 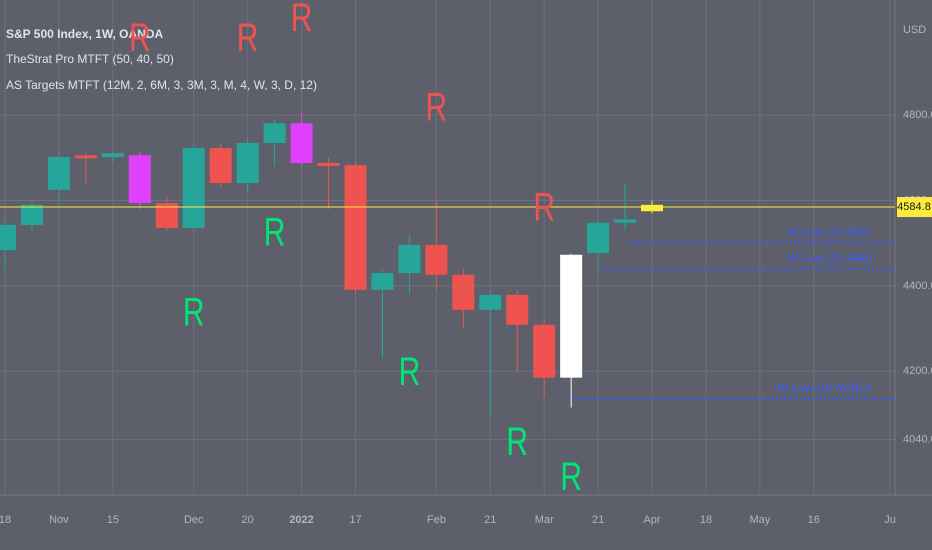 What do you see at coordinates (59, 520) in the screenshot?
I see `x-tick-label: Nov` at bounding box center [59, 520].